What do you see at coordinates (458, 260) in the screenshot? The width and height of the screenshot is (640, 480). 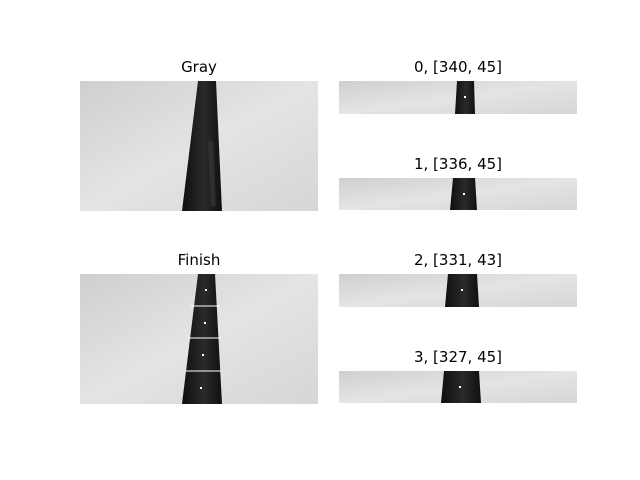 I see `panel-title-slice-2: 2, [331, 43]` at bounding box center [458, 260].